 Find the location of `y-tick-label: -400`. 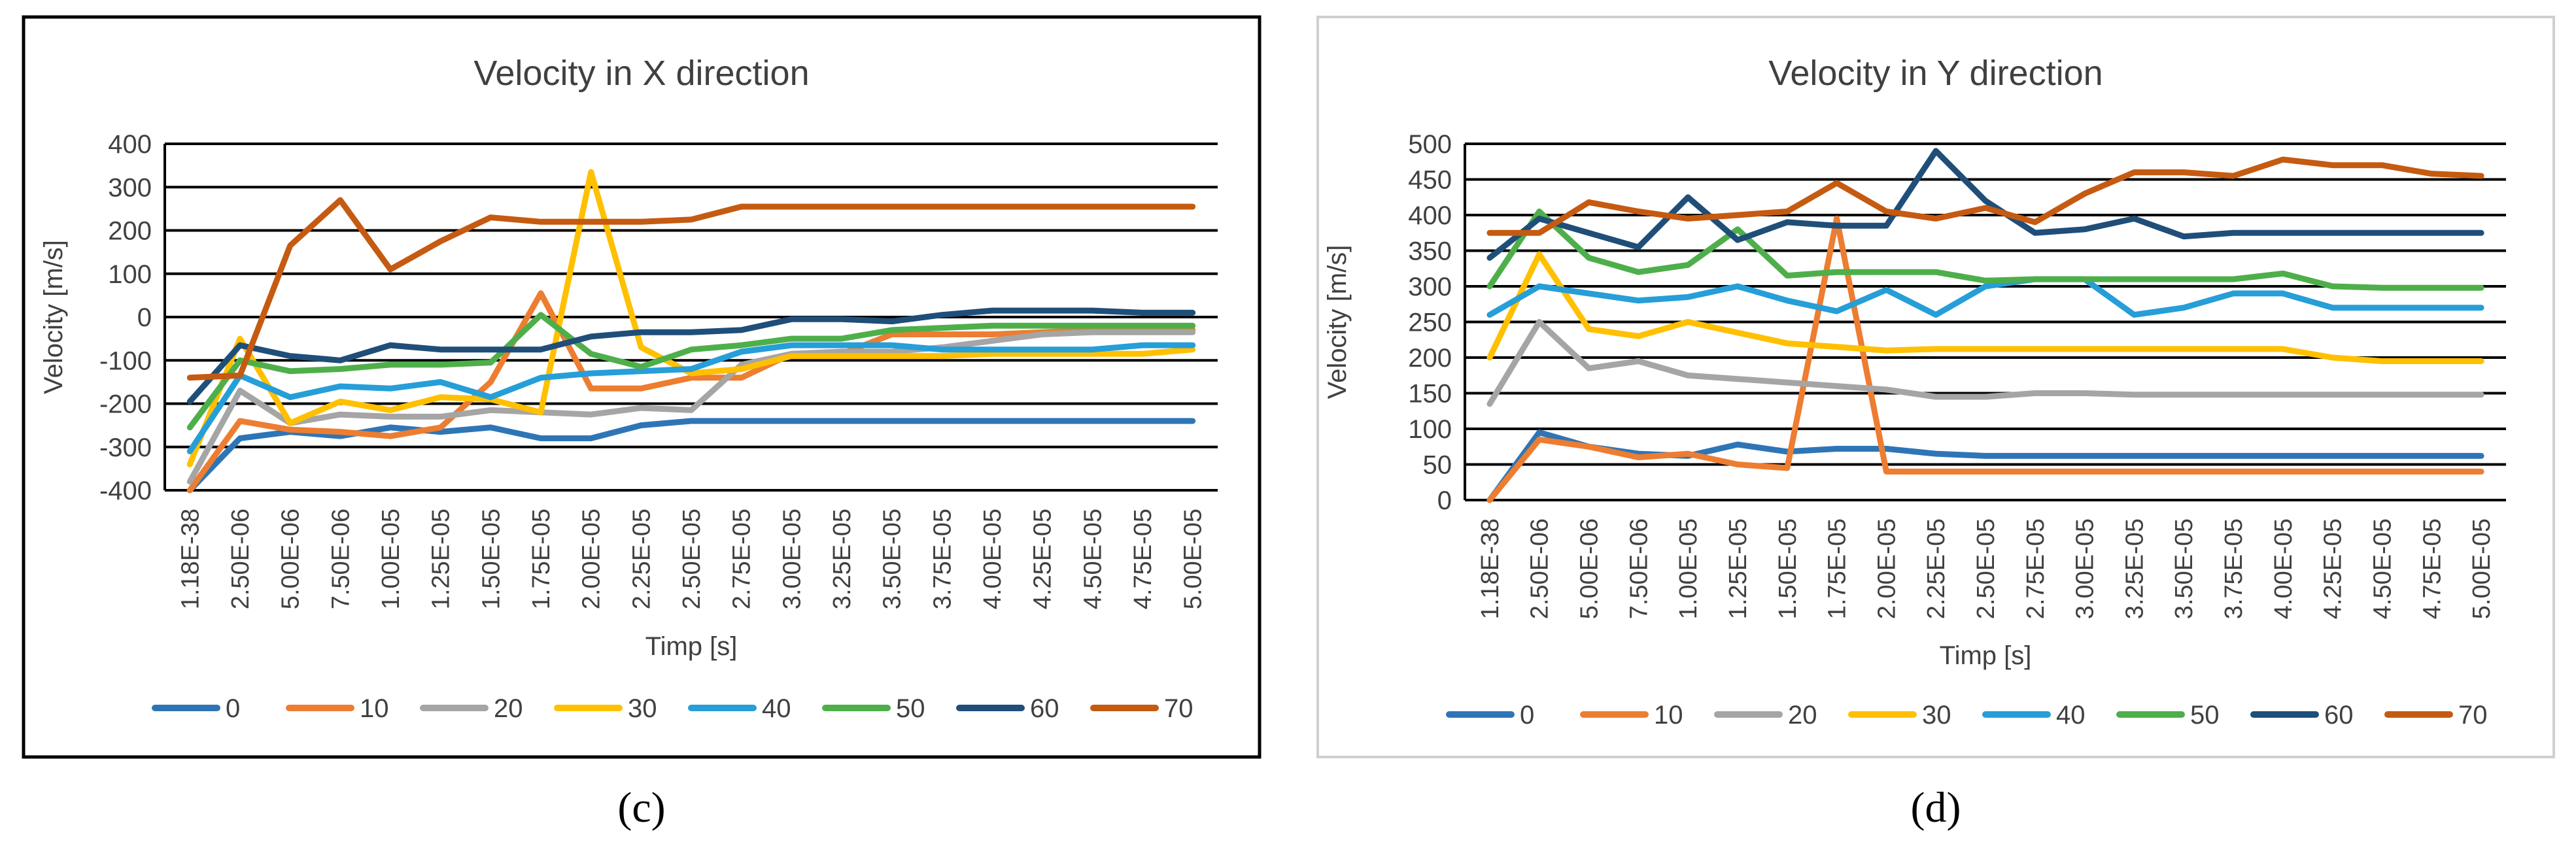

y-tick-label: -400 is located at coordinates (126, 491).